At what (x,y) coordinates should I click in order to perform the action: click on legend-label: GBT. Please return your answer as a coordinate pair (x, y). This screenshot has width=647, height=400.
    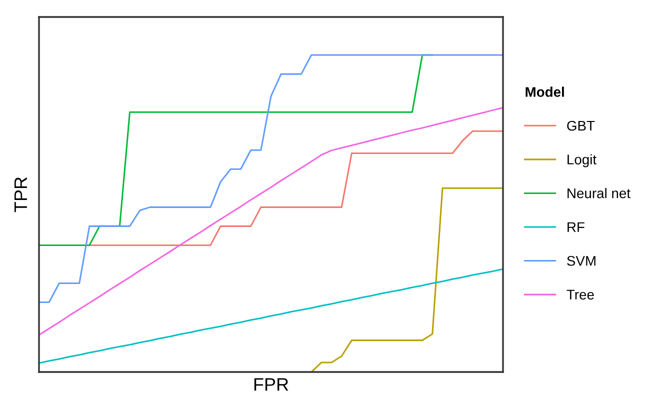
    Looking at the image, I should click on (581, 125).